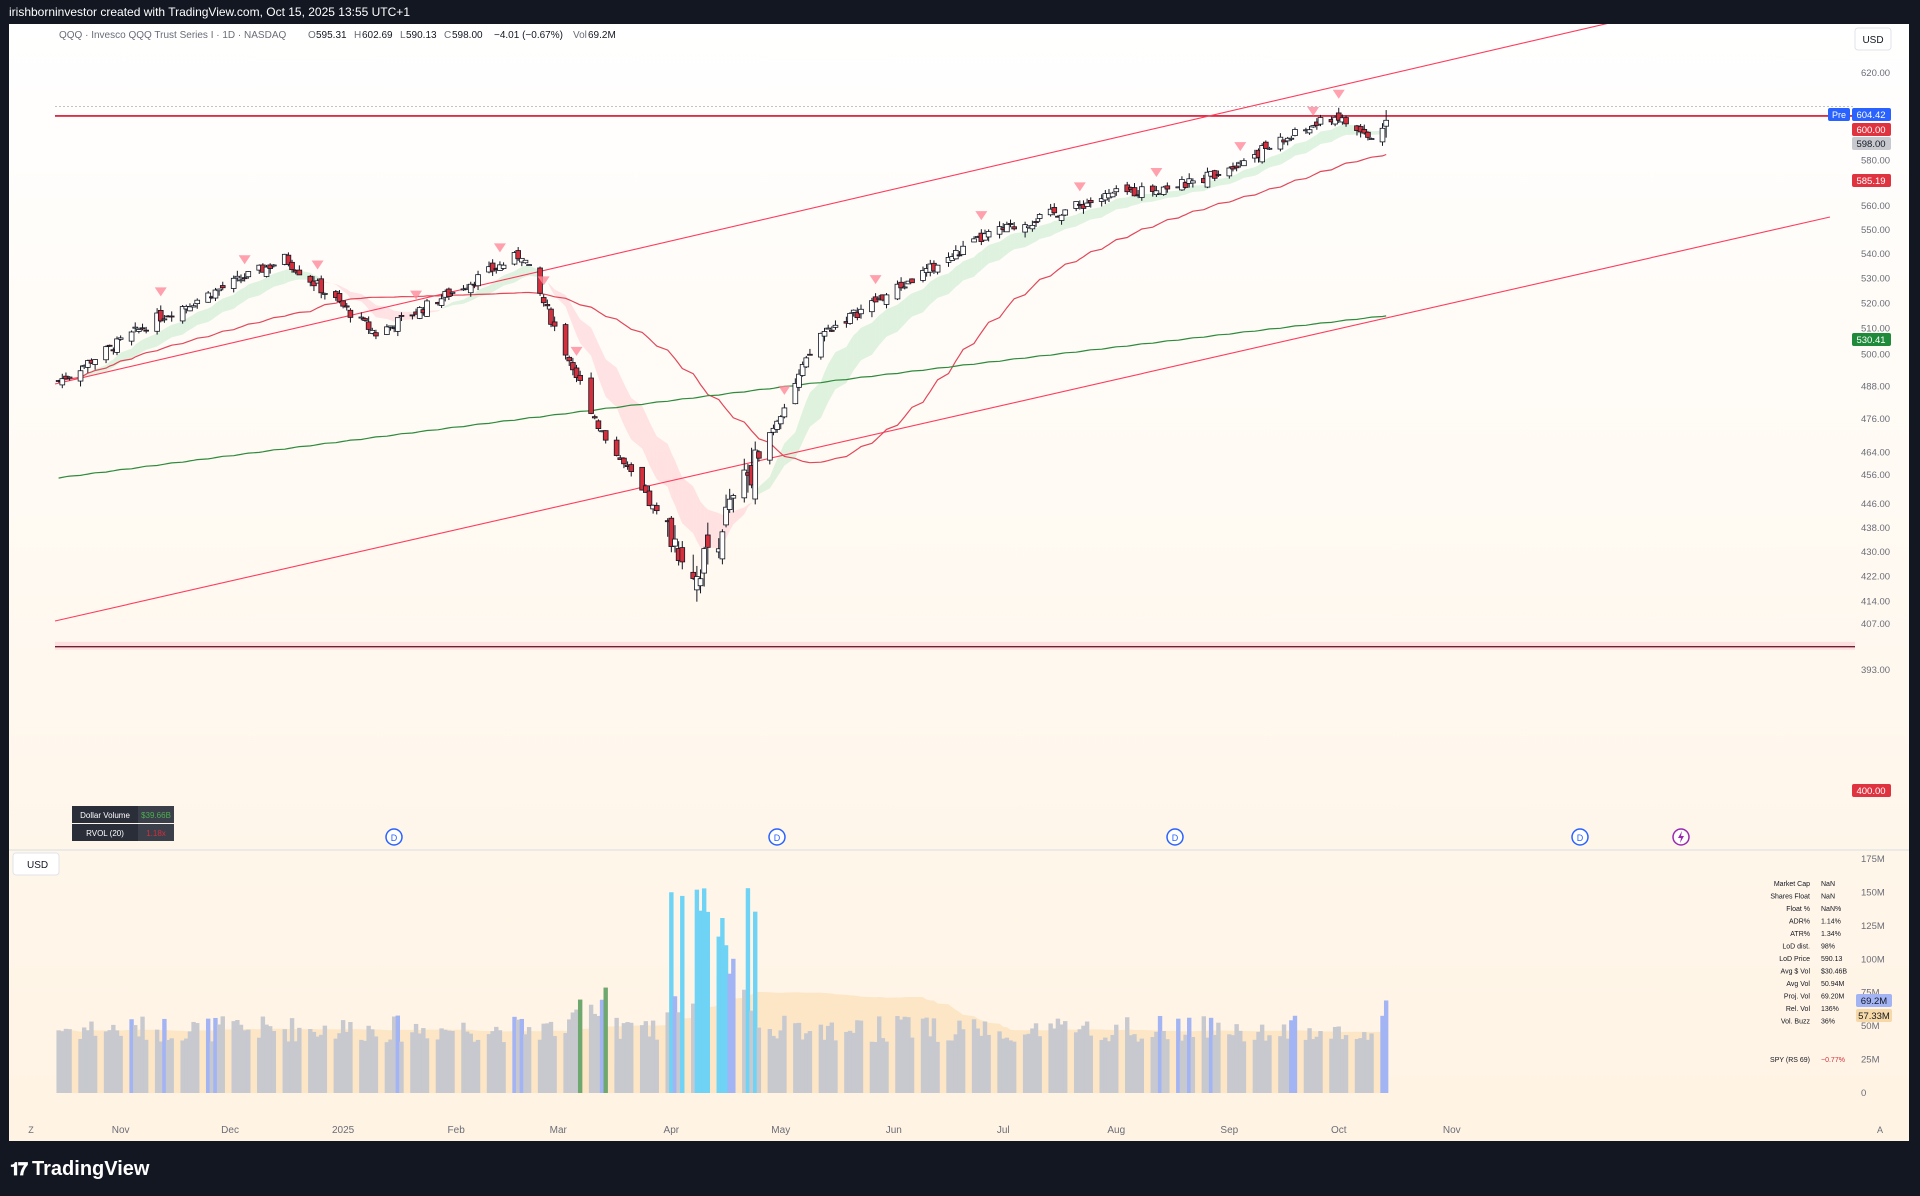  Describe the element at coordinates (31, 1130) in the screenshot. I see `timezone-toggle: Z` at that location.